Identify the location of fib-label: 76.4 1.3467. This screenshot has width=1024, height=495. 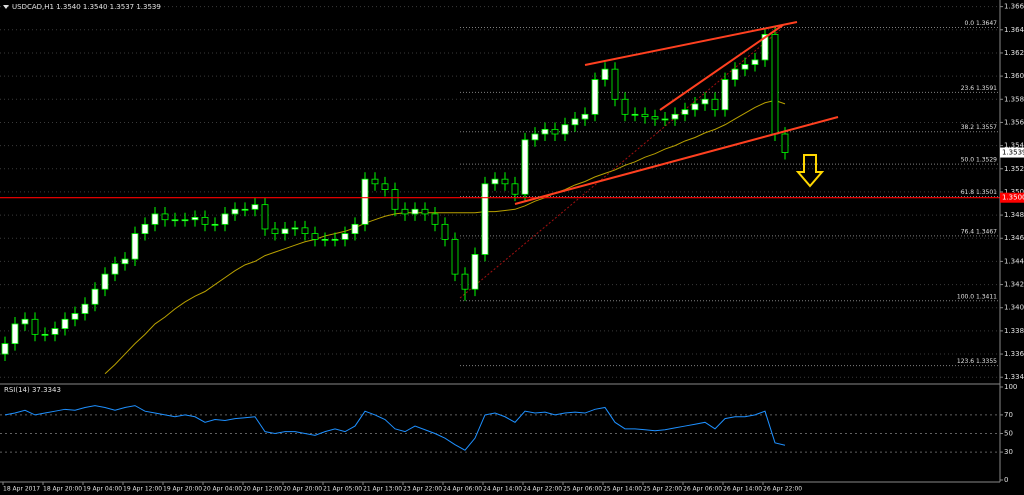
(979, 231).